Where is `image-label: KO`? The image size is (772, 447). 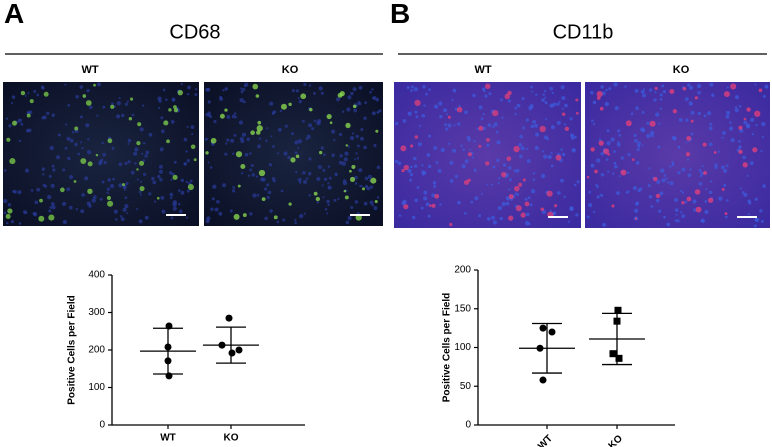 image-label: KO is located at coordinates (290, 70).